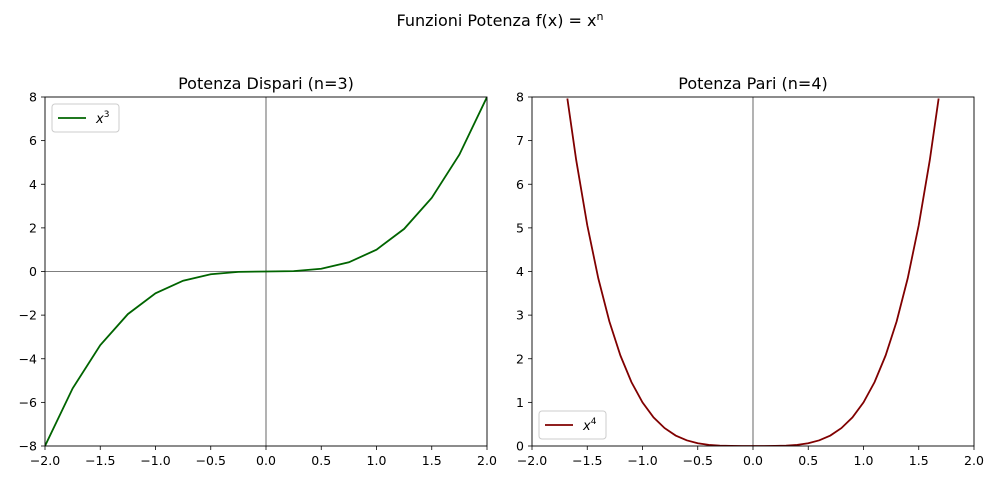 Image resolution: width=1000 pixels, height=500 pixels. What do you see at coordinates (28, 358) in the screenshot?
I see `y-tick-label: −4` at bounding box center [28, 358].